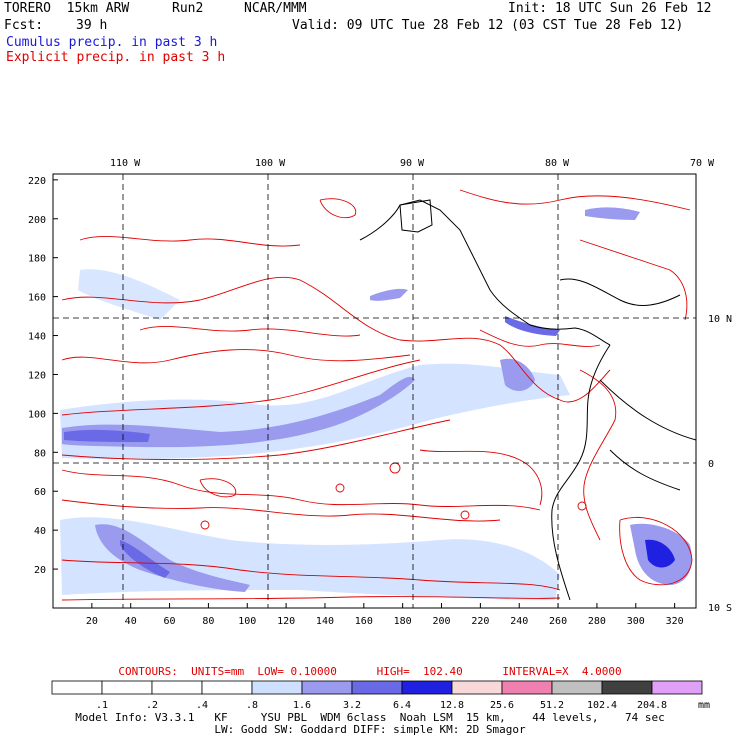 The width and height of the screenshot is (740, 740). I want to click on colorbar-label: 12.8, so click(452, 705).